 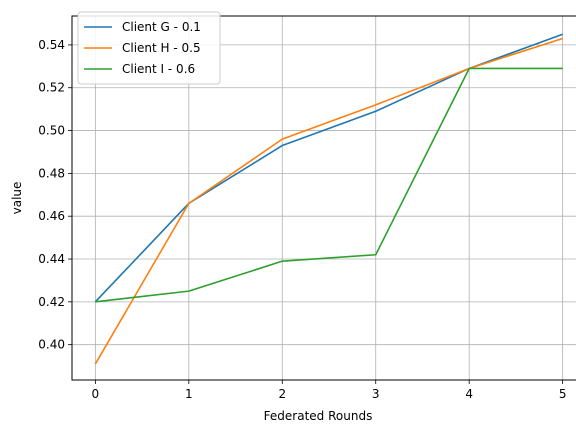 I want to click on x-axis-label: Federated Rounds, so click(x=318, y=416).